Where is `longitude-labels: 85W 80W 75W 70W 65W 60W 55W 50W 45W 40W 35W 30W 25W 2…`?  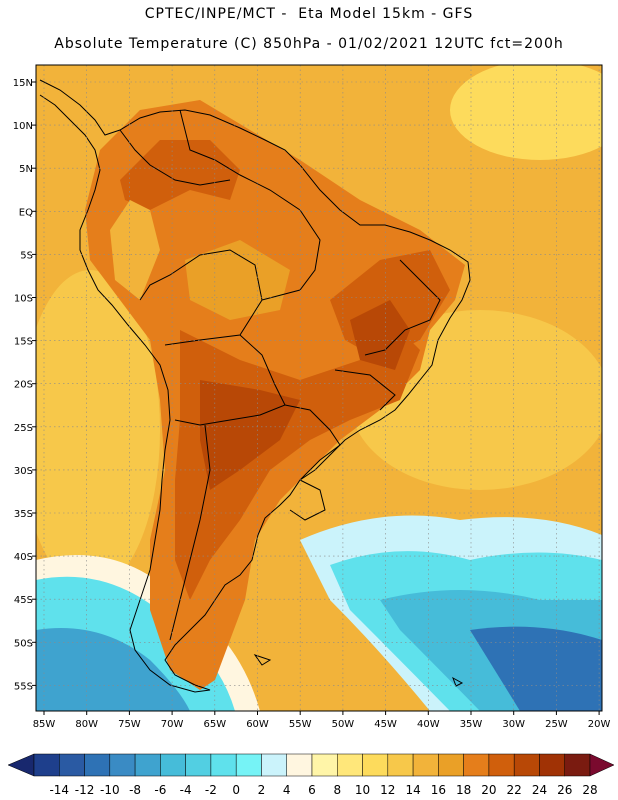 longitude-labels: 85W 80W 75W 70W 65W 60W 55W 50W 45W 40W 35W 30W 25W 2… is located at coordinates (322, 724).